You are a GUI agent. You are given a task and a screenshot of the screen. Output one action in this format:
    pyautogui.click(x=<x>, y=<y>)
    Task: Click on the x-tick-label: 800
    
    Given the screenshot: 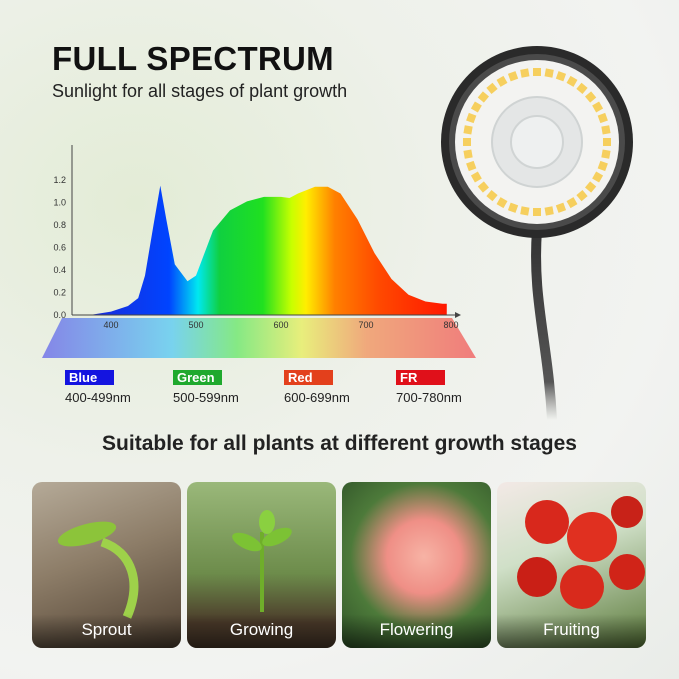 What is the action you would take?
    pyautogui.click(x=450, y=325)
    